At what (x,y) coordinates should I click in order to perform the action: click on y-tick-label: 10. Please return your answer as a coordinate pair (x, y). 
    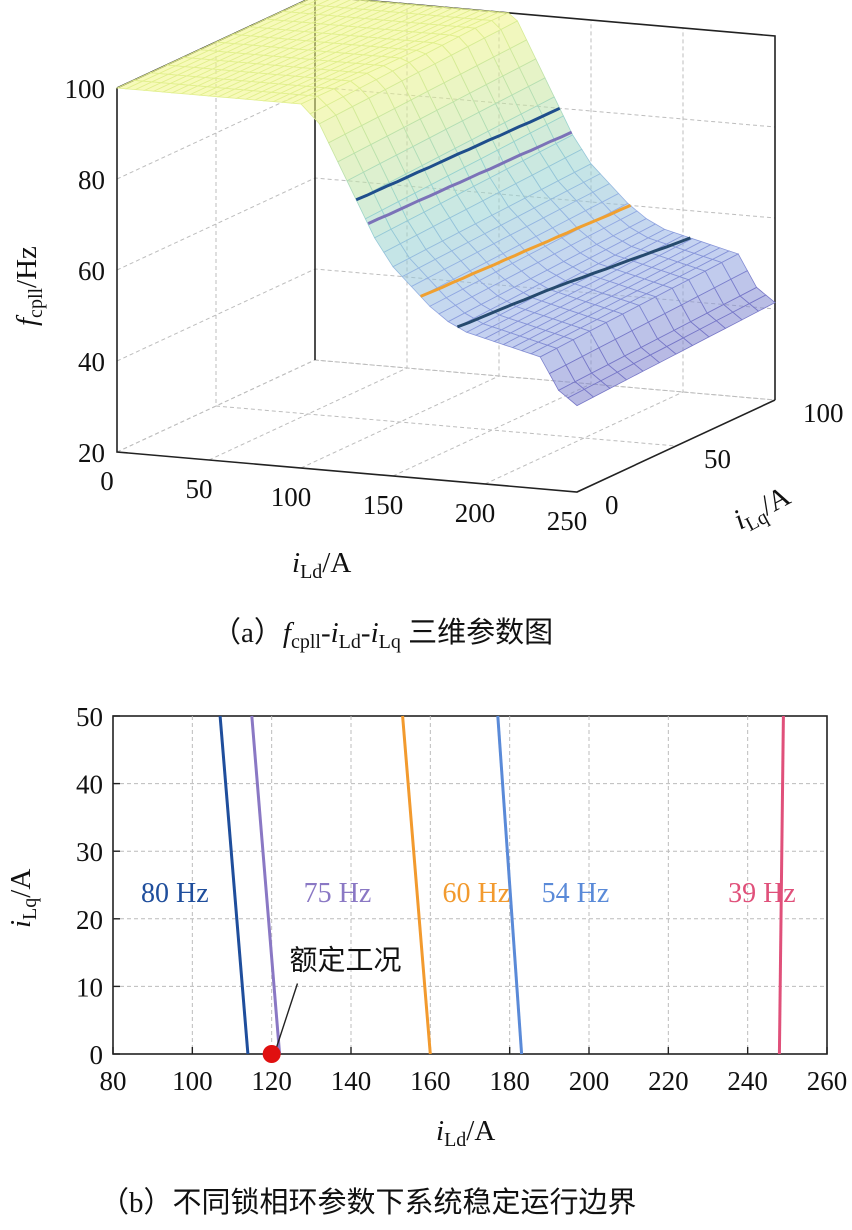
    Looking at the image, I should click on (89, 987).